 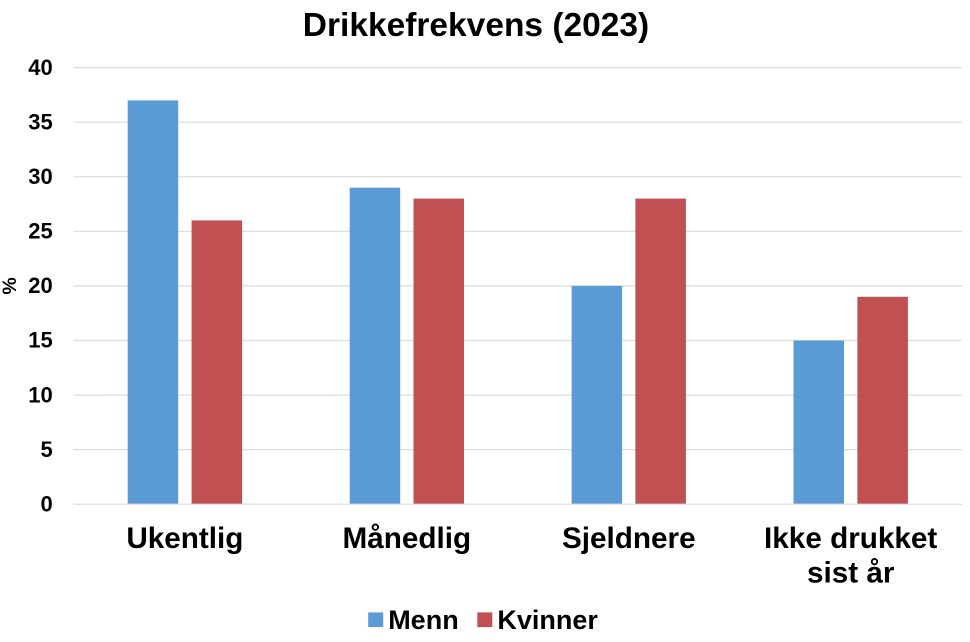 I want to click on svg-text: 5, so click(x=46, y=449).